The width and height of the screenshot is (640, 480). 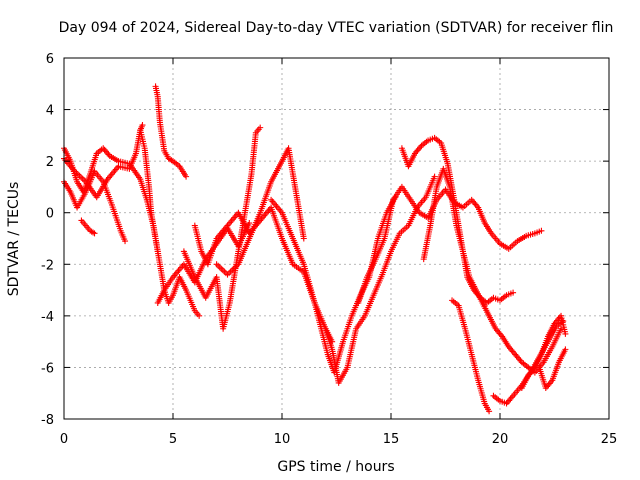 I want to click on y-tick-label: -2, so click(x=47, y=265).